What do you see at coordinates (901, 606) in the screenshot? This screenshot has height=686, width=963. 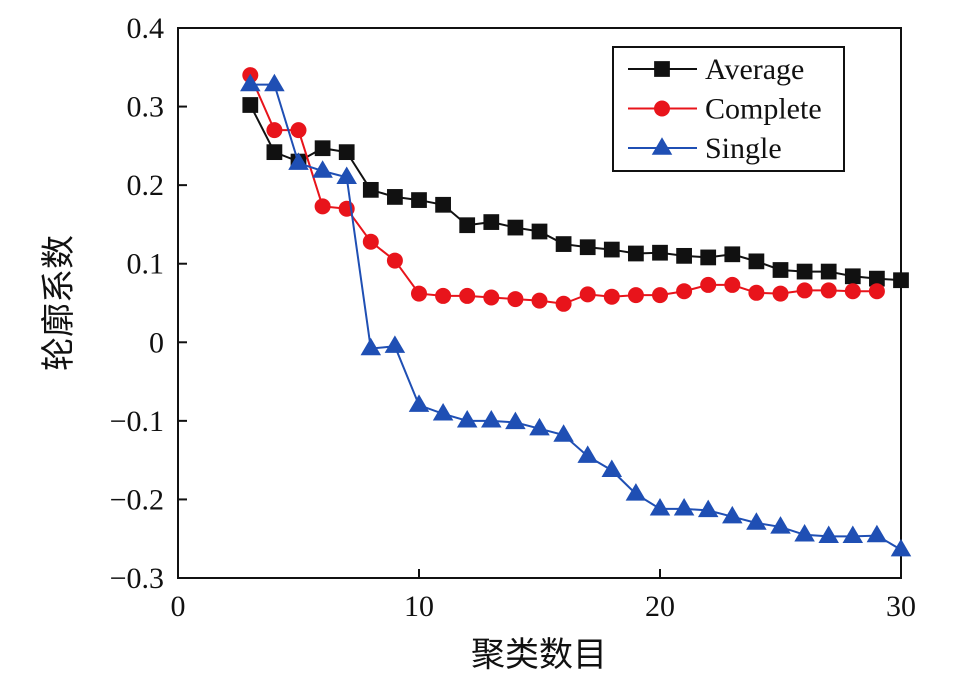 I see `x-tick-label: 30` at bounding box center [901, 606].